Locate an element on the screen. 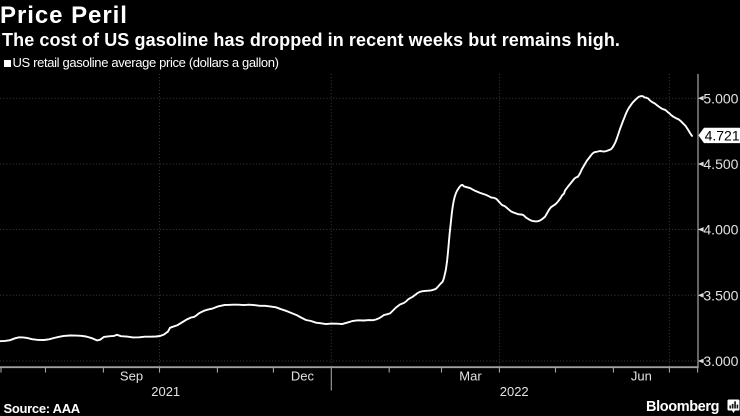 The image size is (740, 416). svg-text: Sep is located at coordinates (131, 376).